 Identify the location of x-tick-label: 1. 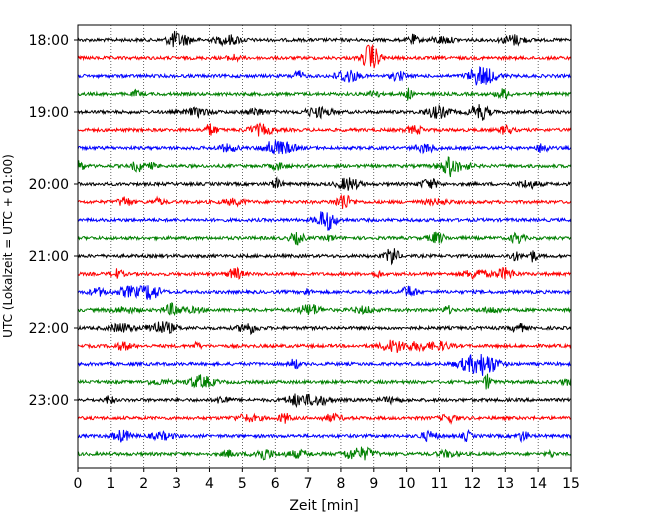
(110, 484).